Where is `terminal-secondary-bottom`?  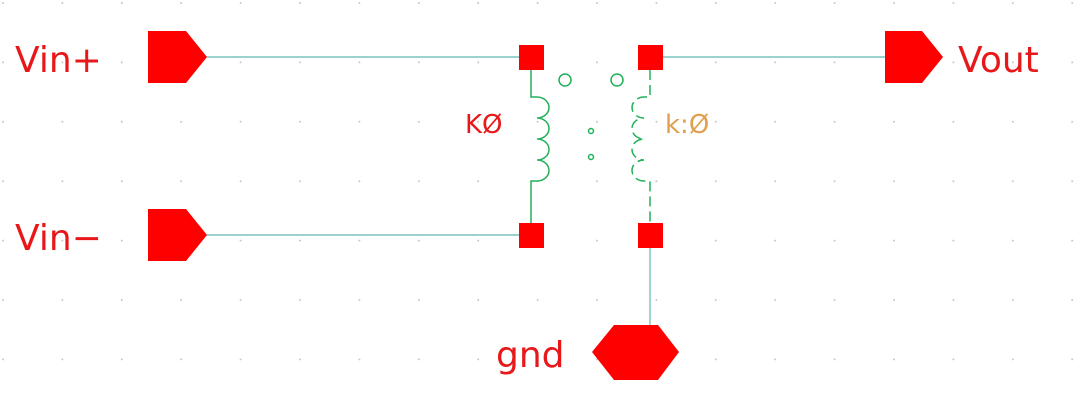
terminal-secondary-bottom is located at coordinates (650, 235).